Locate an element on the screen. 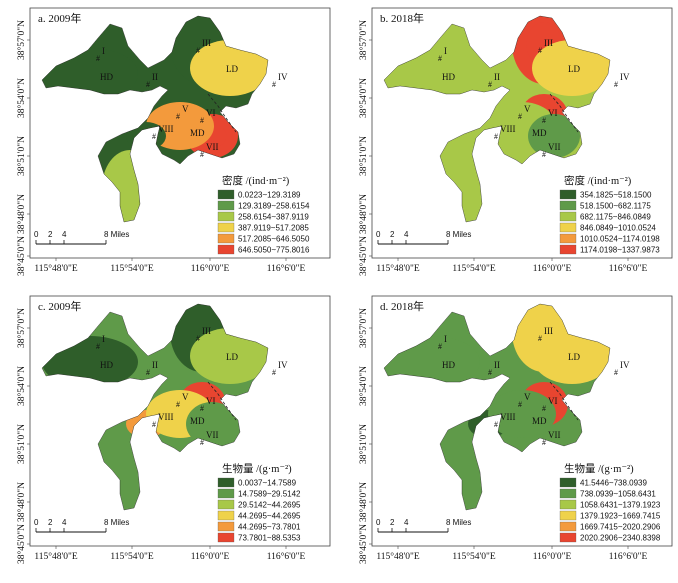  x-tick-label-0: 115°48'0"E is located at coordinates (398, 268).